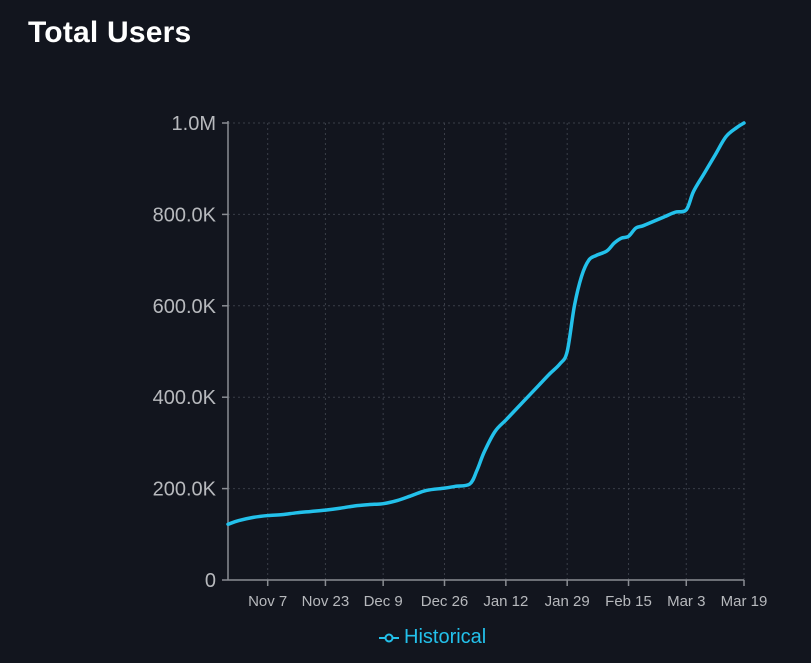 Image resolution: width=811 pixels, height=663 pixels. What do you see at coordinates (445, 637) in the screenshot?
I see `legend-label: Historical` at bounding box center [445, 637].